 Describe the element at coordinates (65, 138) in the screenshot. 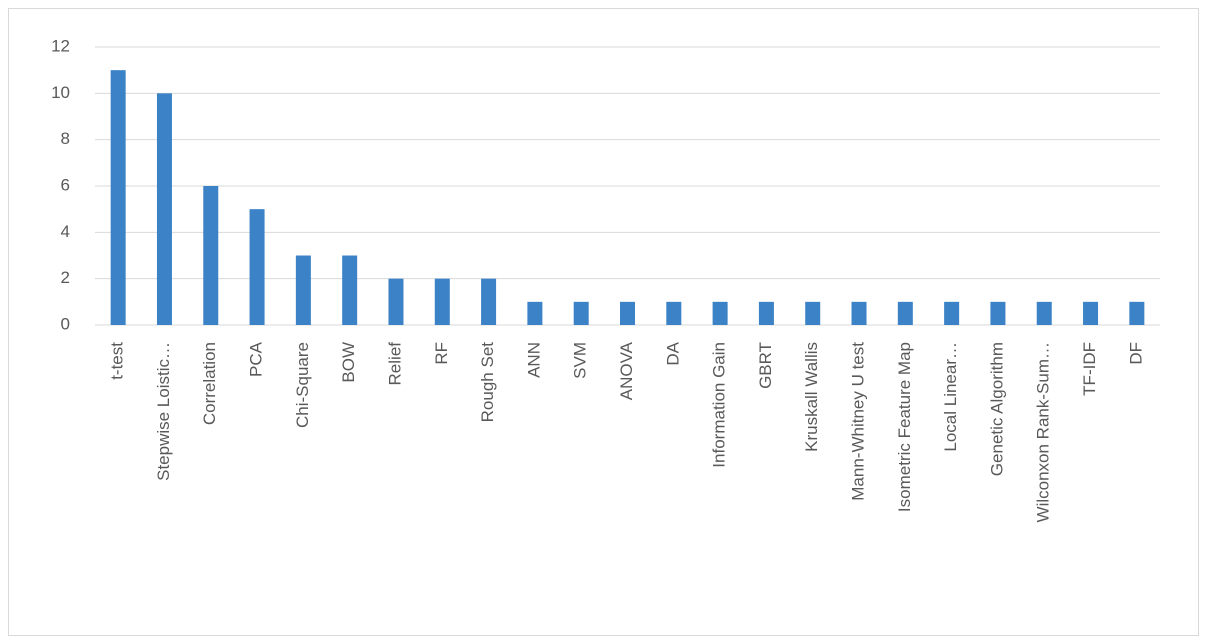

I see `y-tick-label: 8` at that location.